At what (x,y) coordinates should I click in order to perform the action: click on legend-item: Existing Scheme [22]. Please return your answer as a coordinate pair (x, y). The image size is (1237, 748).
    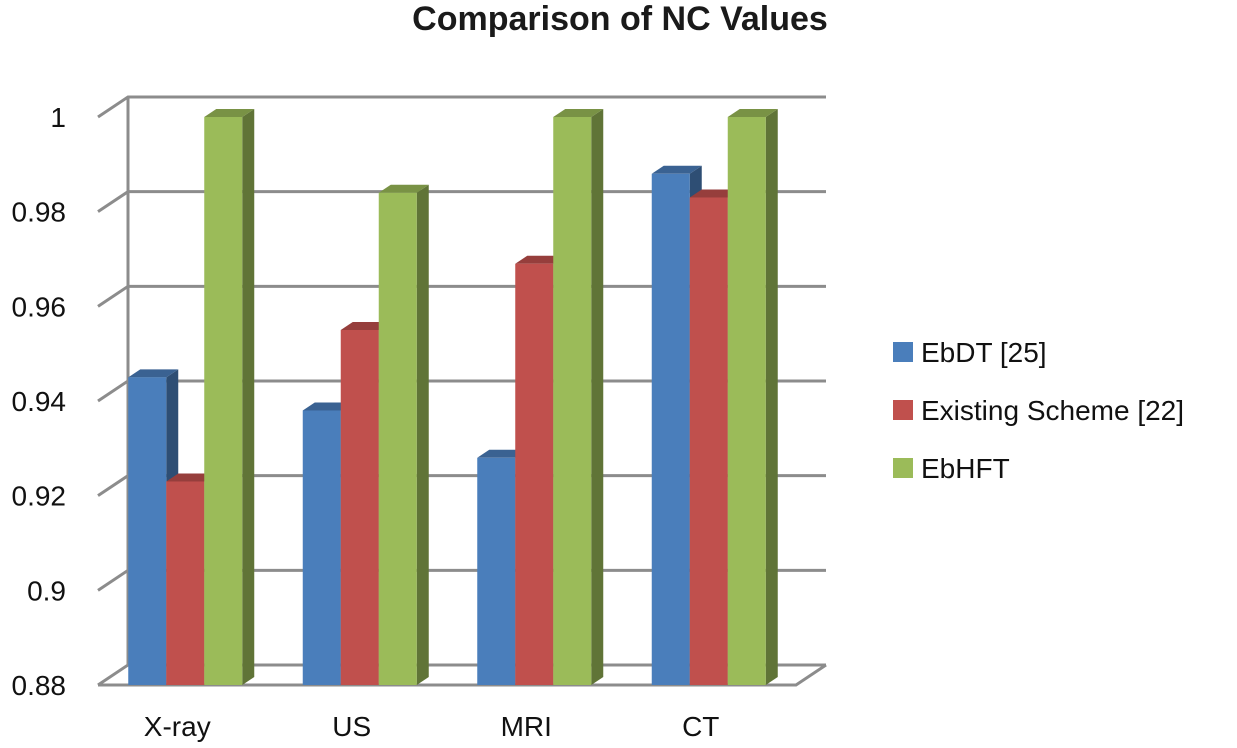
    Looking at the image, I should click on (1038, 410).